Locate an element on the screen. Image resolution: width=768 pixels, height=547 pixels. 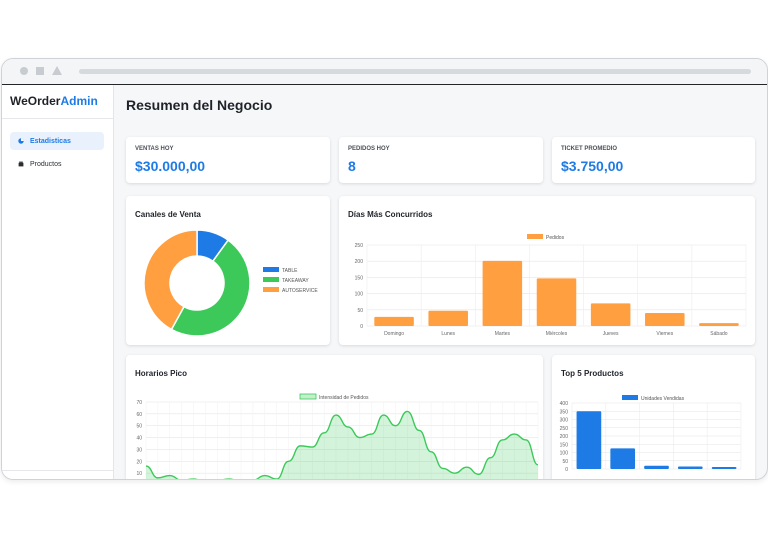
y-tick-label: 70 is located at coordinates (139, 403).